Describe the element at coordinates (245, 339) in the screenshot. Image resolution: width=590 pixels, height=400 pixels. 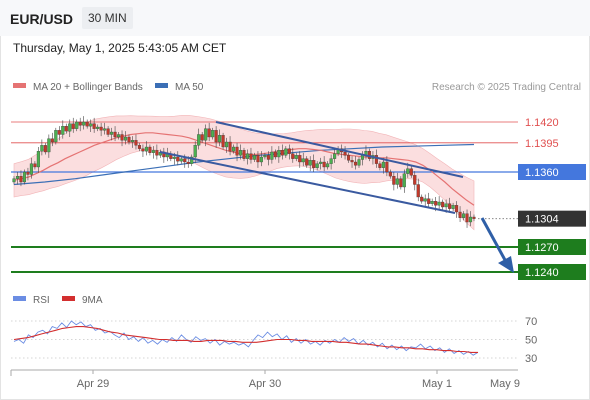
I see `rsi-ma9-polyline` at that location.